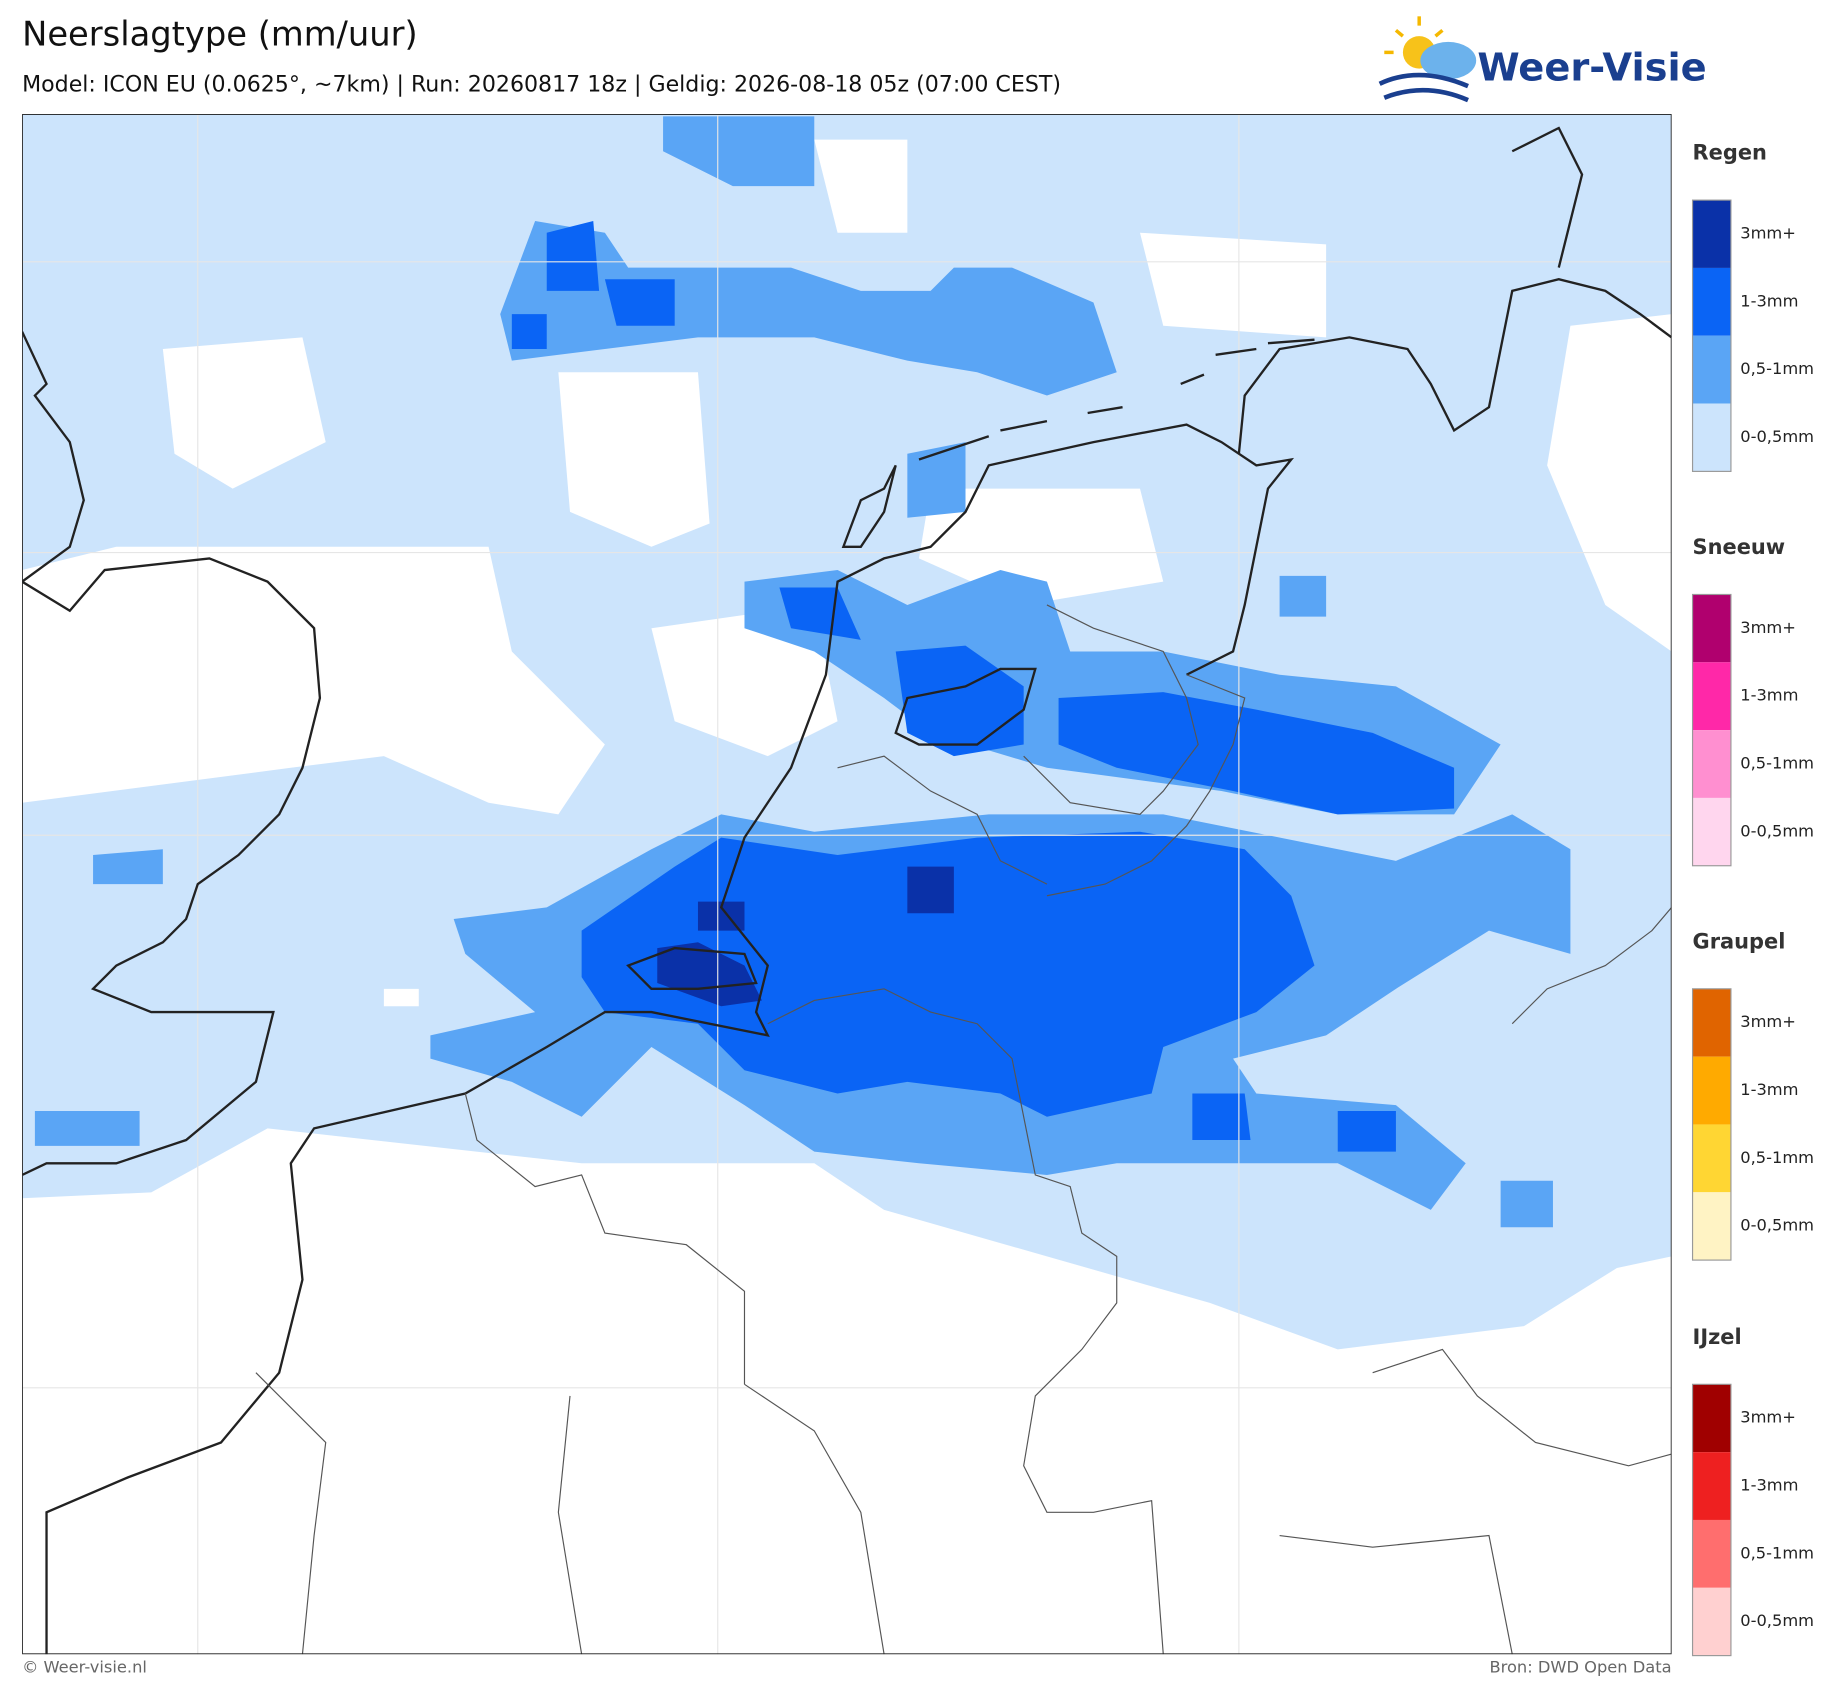 This screenshot has width=1824, height=1681. What do you see at coordinates (1717, 1337) in the screenshot?
I see `legend-title: IJzel` at bounding box center [1717, 1337].